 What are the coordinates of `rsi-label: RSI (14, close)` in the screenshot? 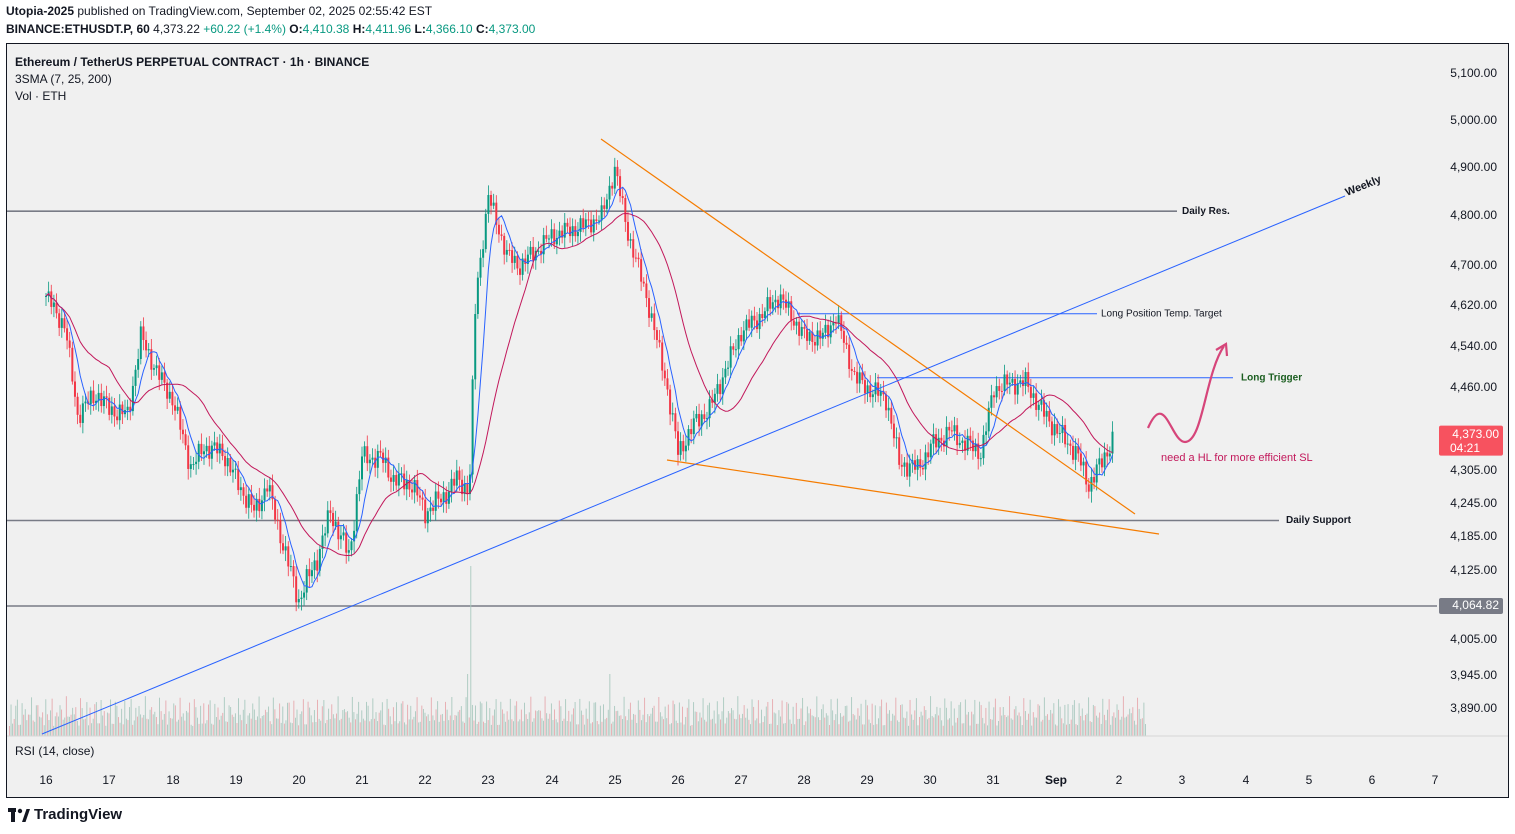 It's located at (55, 751).